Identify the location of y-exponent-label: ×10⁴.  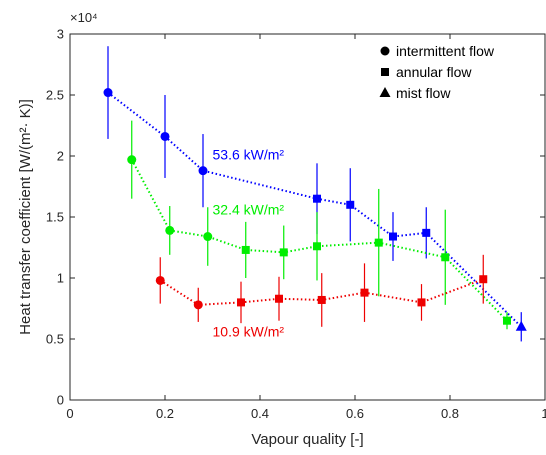
(84, 17).